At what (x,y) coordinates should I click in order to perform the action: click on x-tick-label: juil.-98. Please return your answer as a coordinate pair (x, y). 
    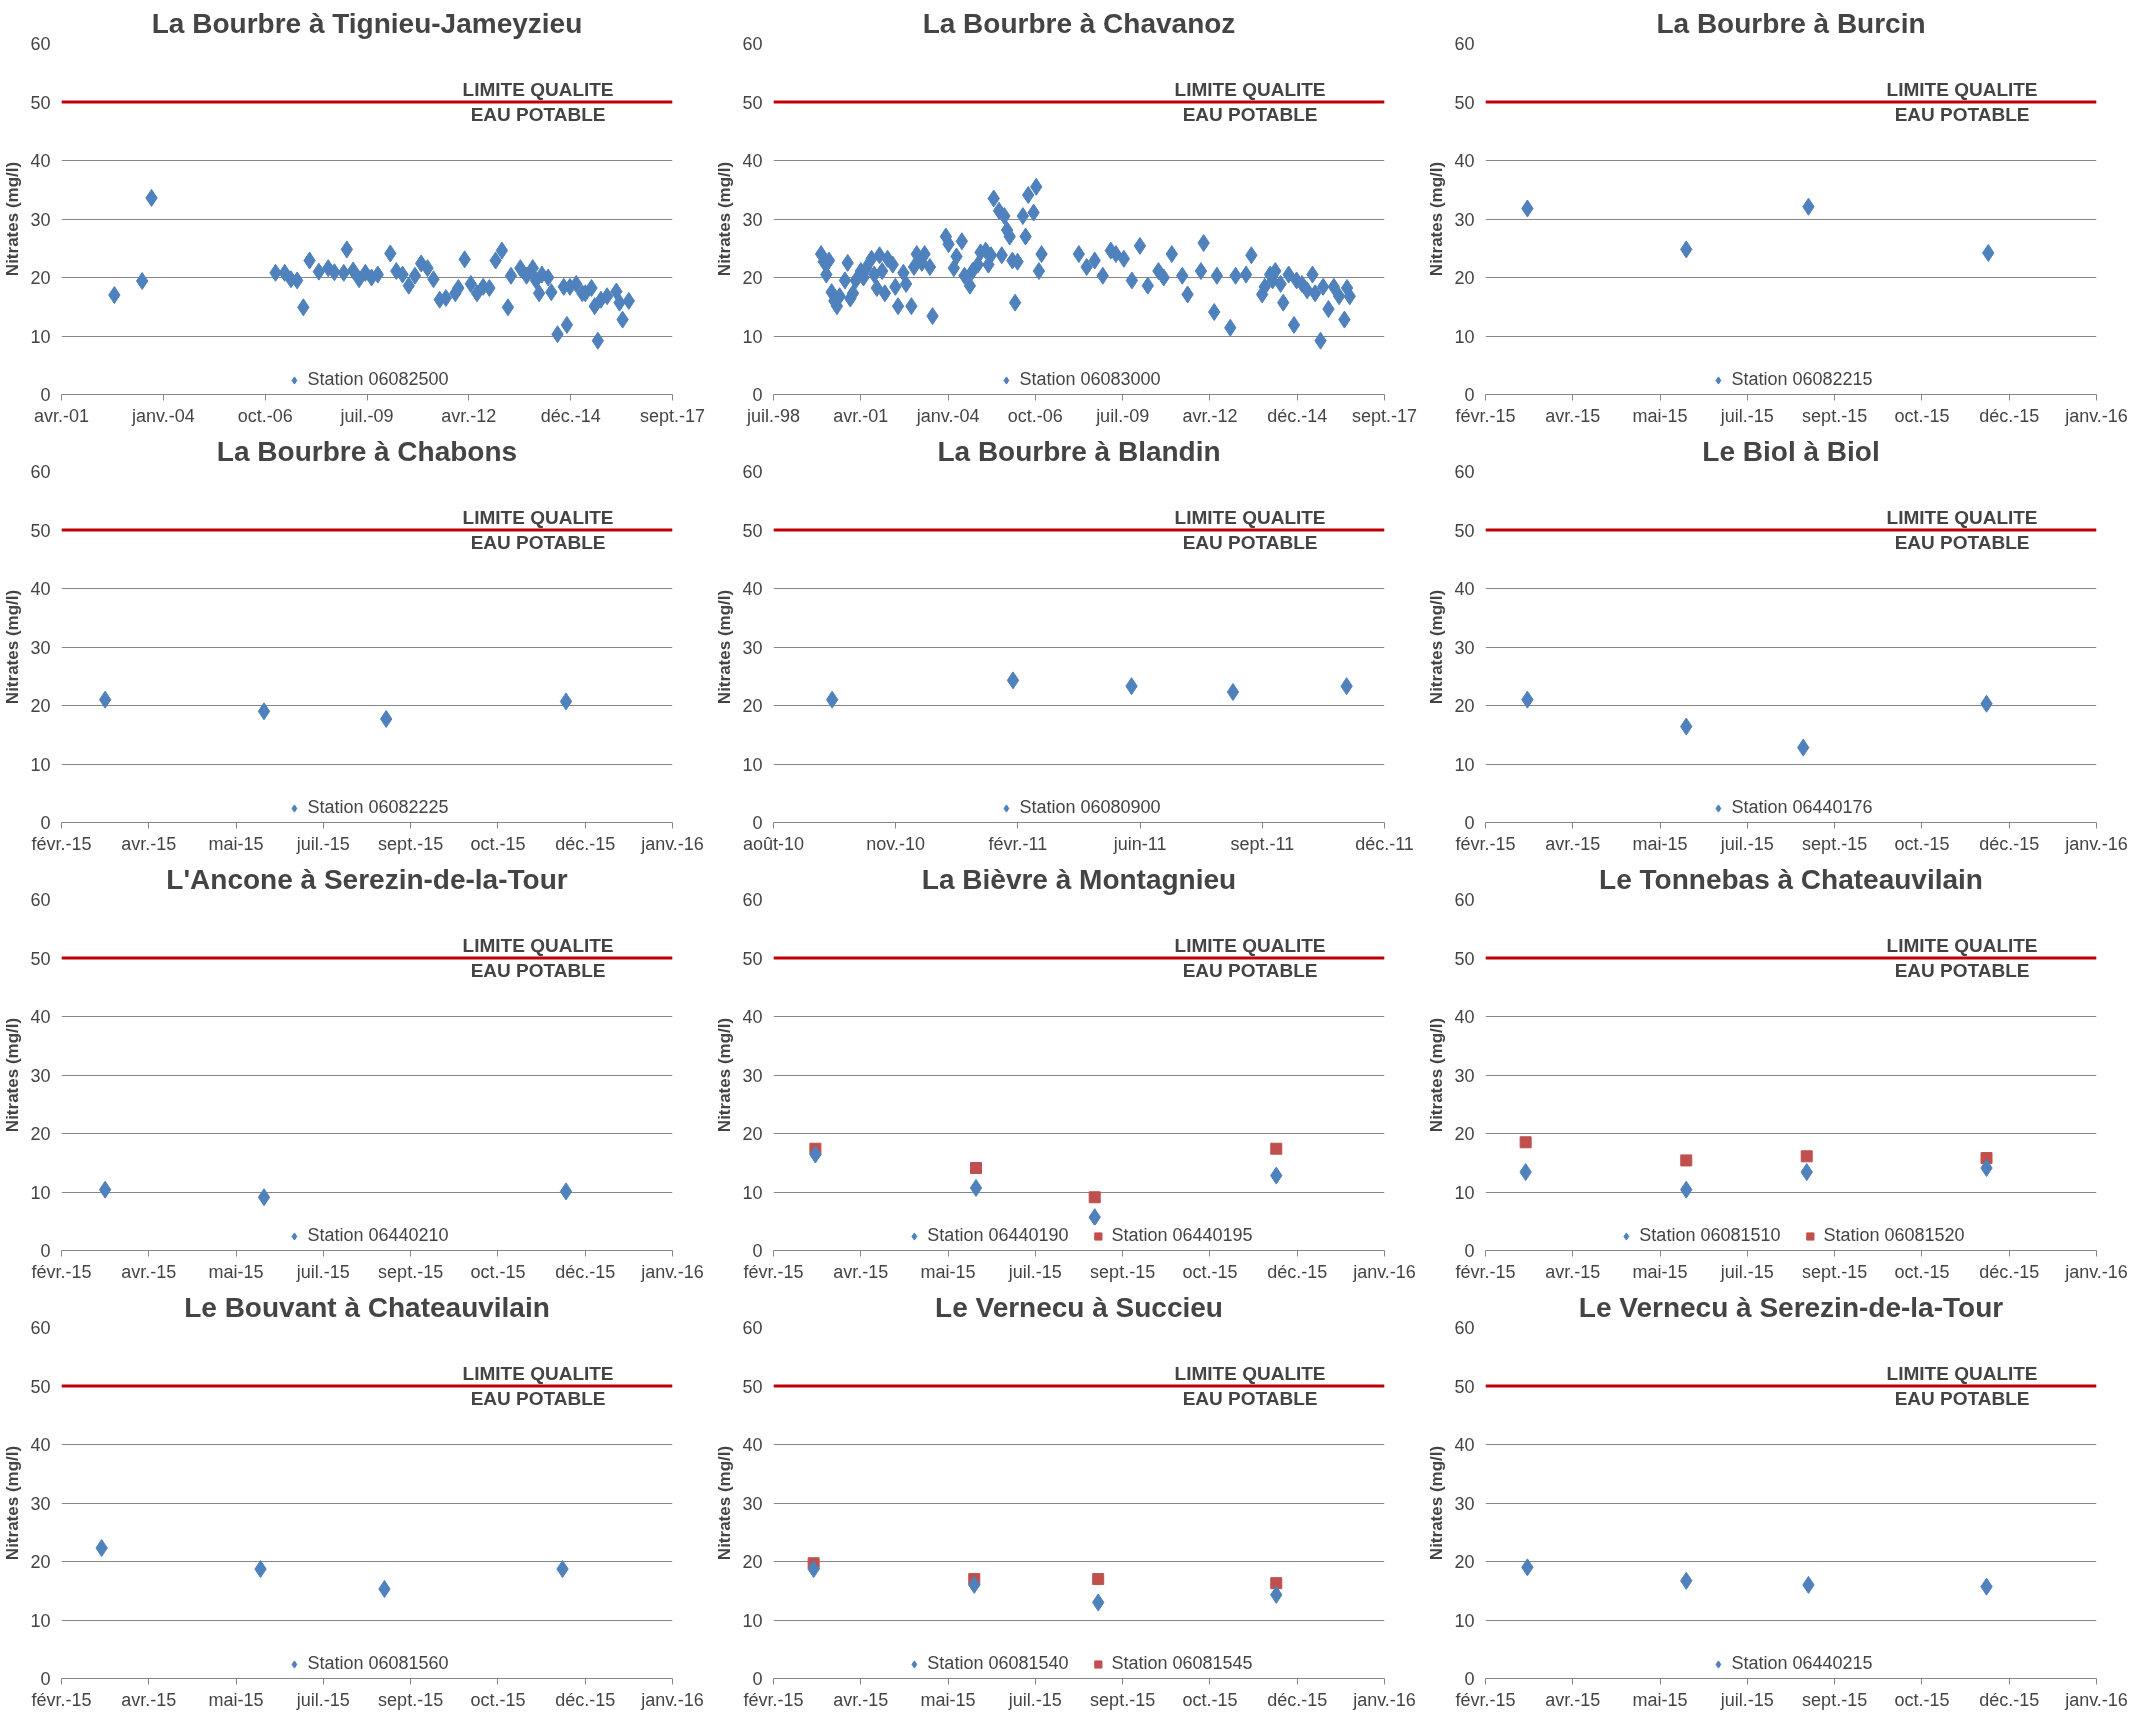
    Looking at the image, I should click on (773, 415).